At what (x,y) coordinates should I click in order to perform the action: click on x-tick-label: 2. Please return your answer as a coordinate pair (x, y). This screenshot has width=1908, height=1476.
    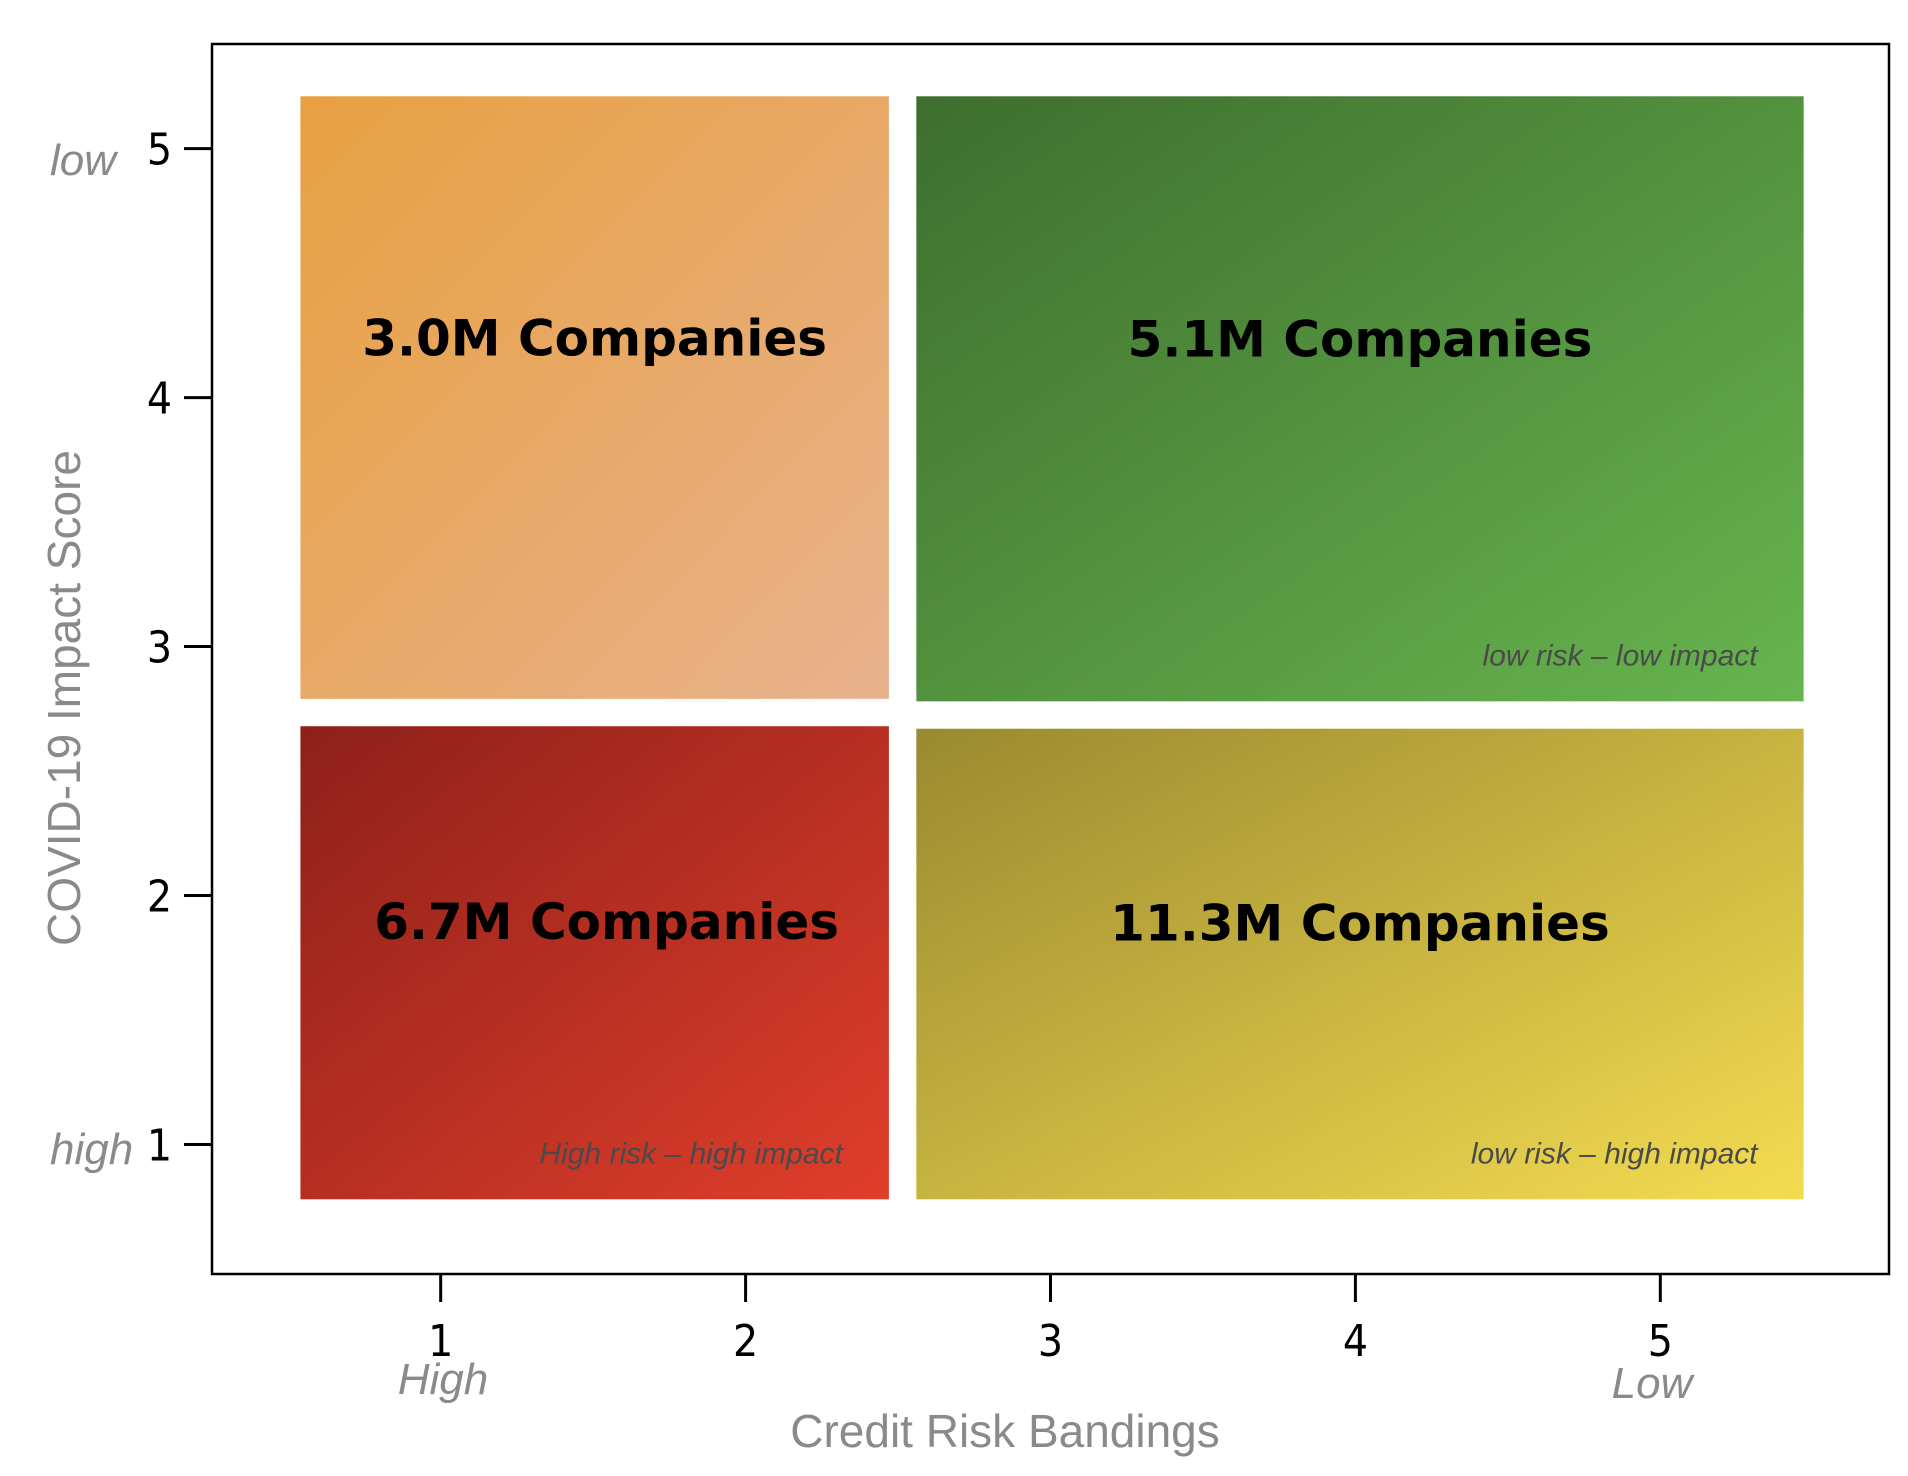
    Looking at the image, I should click on (745, 1341).